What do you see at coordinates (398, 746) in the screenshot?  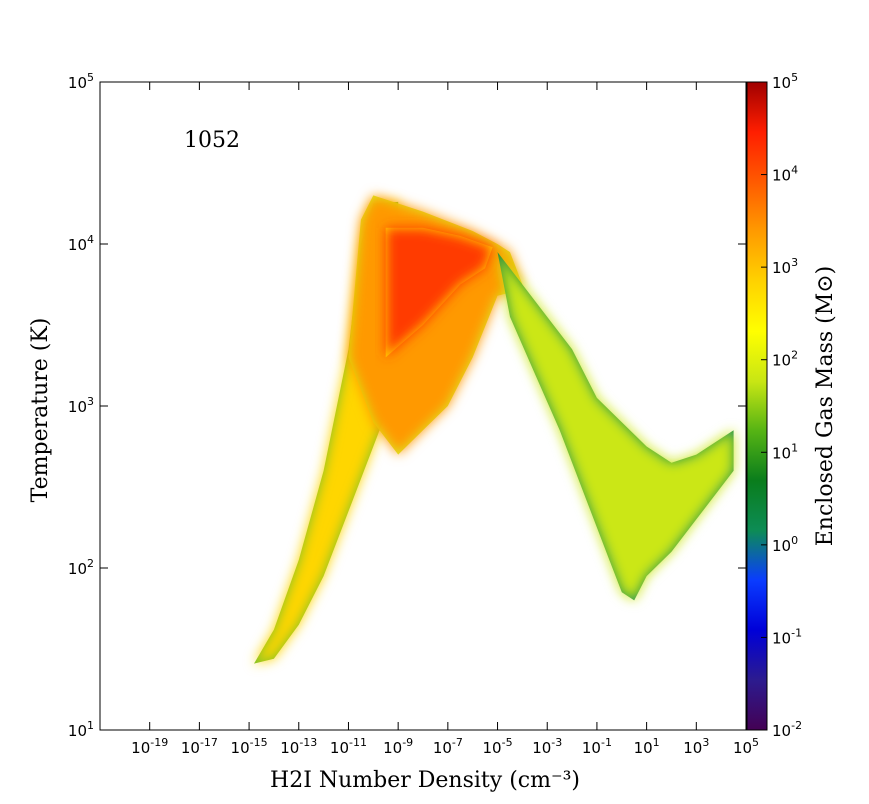 I see `x-tick-label: 10⁻⁹` at bounding box center [398, 746].